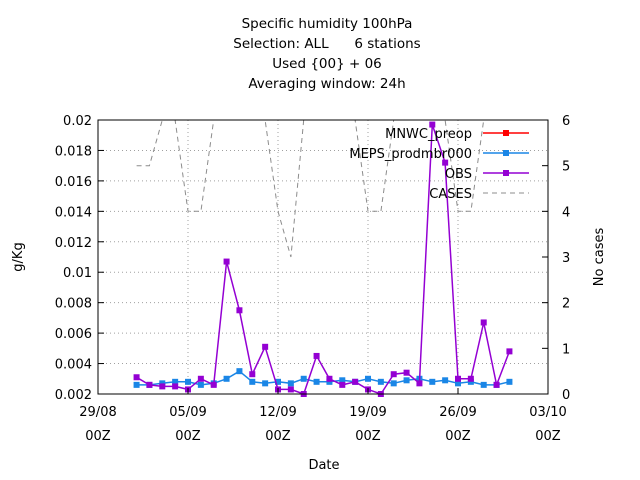 This screenshot has height=480, width=640. What do you see at coordinates (327, 84) in the screenshot?
I see `chart-subtitle-averaging: Averaging window: 24h` at bounding box center [327, 84].